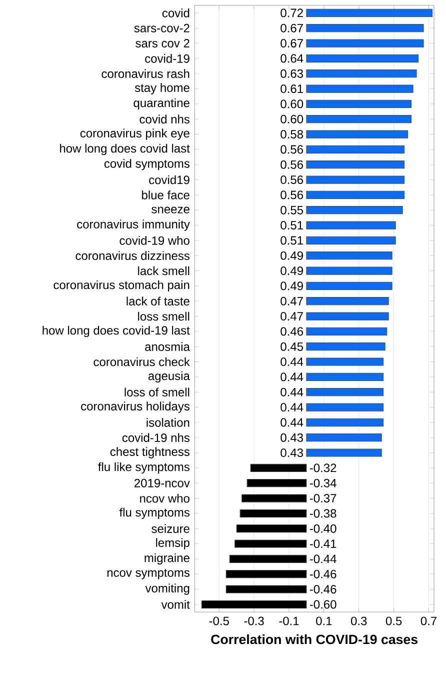 This screenshot has width=446, height=686. What do you see at coordinates (116, 332) in the screenshot?
I see `y-tick-label: how long does covid-19 last` at bounding box center [116, 332].